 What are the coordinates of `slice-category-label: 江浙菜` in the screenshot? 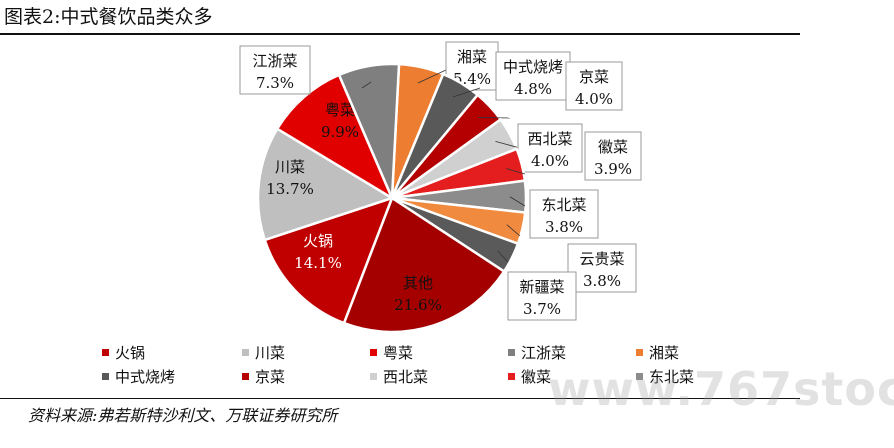 It's located at (274, 61).